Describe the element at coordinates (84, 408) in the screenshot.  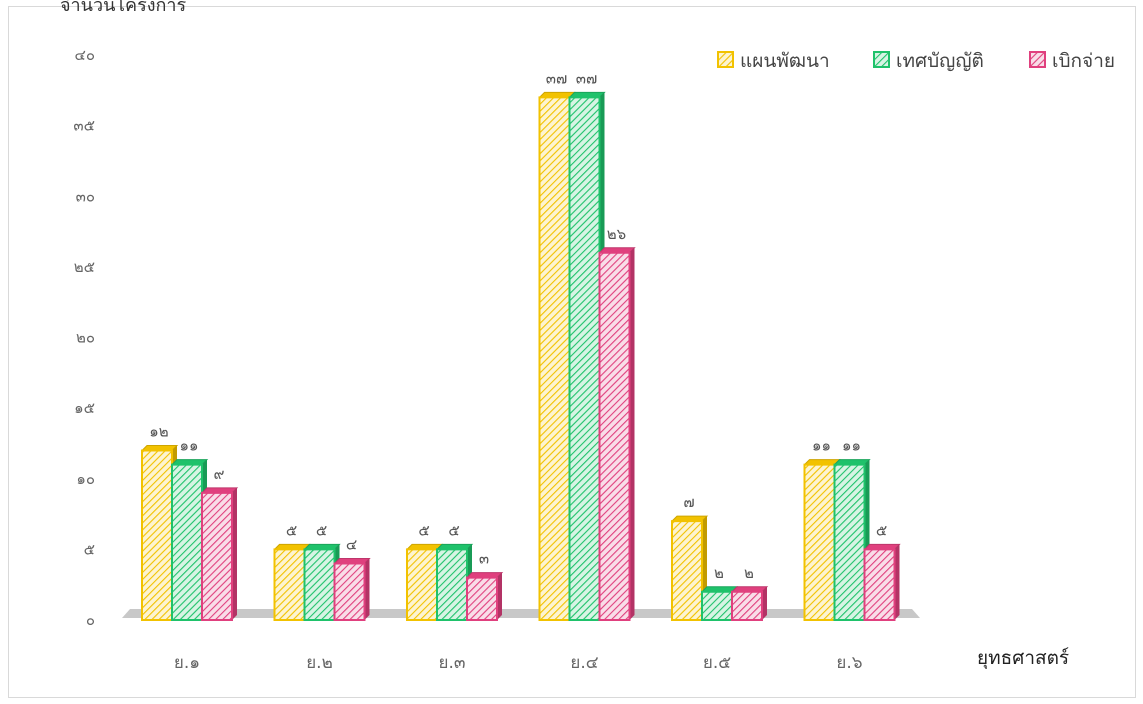
I see `y-tick-label: ๑๕` at that location.